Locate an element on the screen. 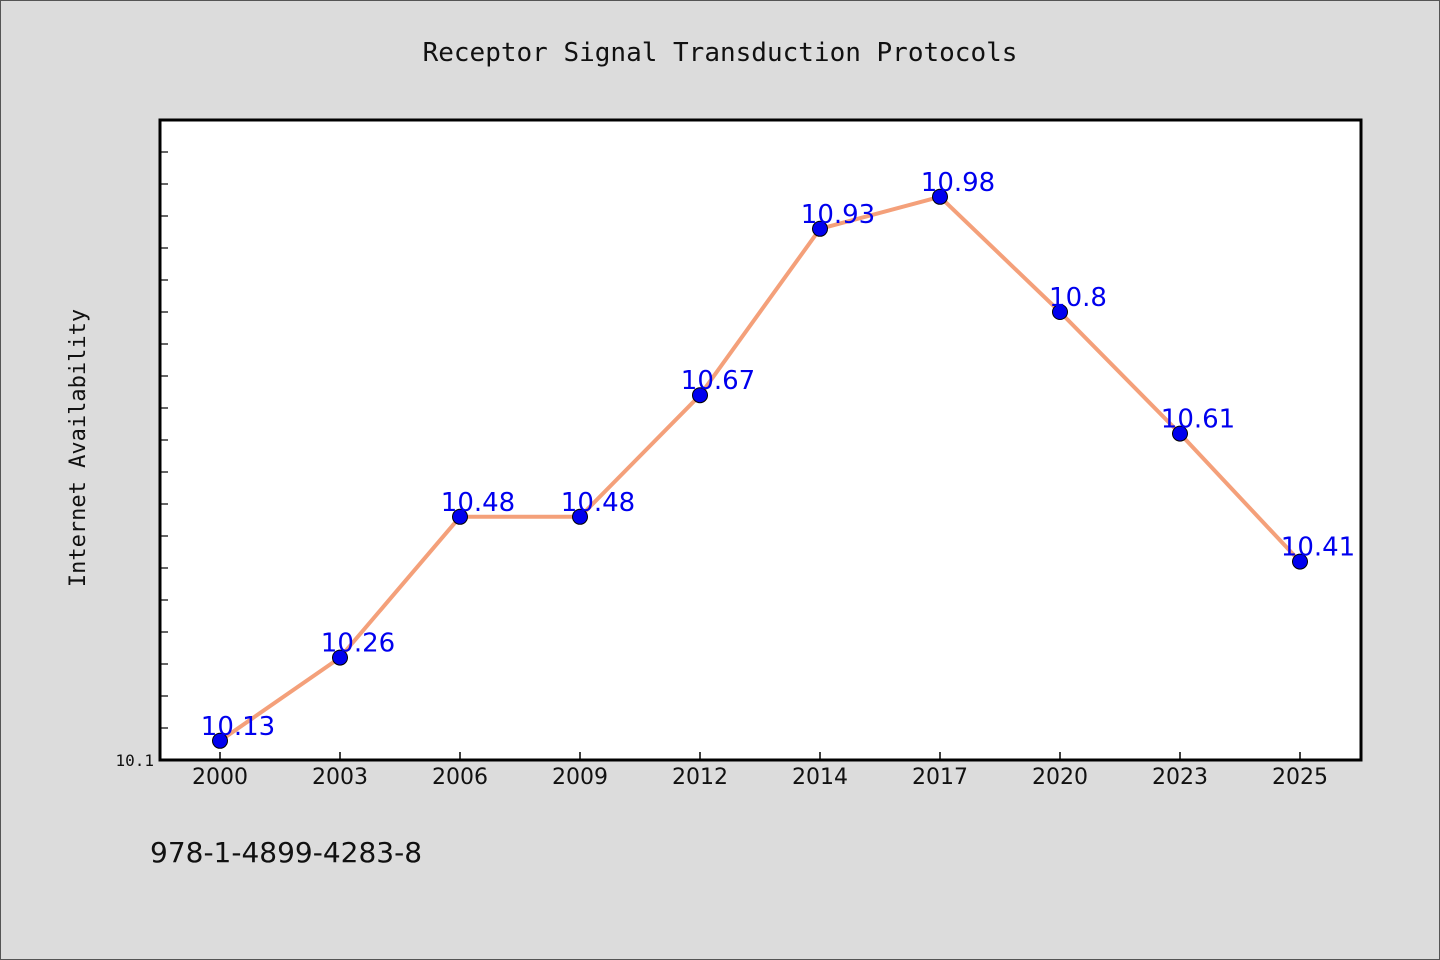  x-tick-label: 2020 is located at coordinates (1060, 777).